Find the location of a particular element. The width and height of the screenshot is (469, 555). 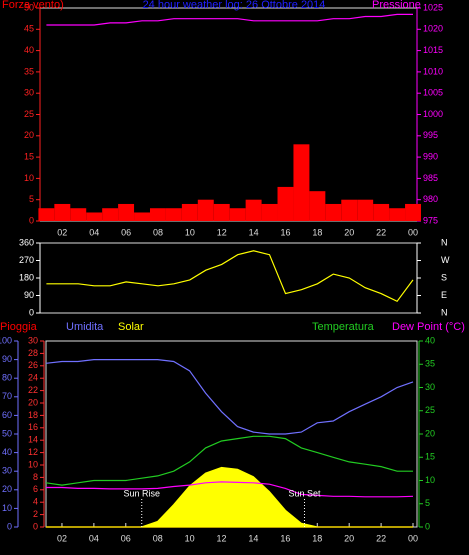

plot-frame is located at coordinates (228, 278).